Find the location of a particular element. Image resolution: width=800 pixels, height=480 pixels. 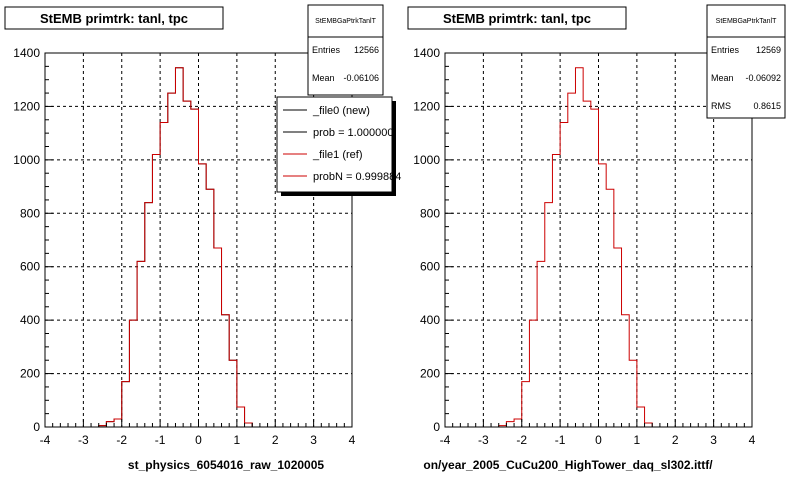

stats-value: -0.06092 is located at coordinates (763, 78).